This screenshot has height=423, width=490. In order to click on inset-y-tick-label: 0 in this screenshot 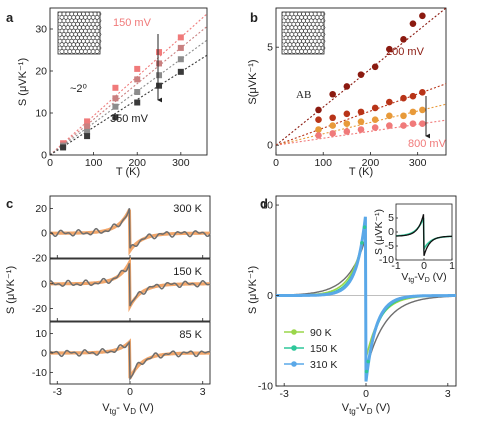, I will do `click(391, 232)`.